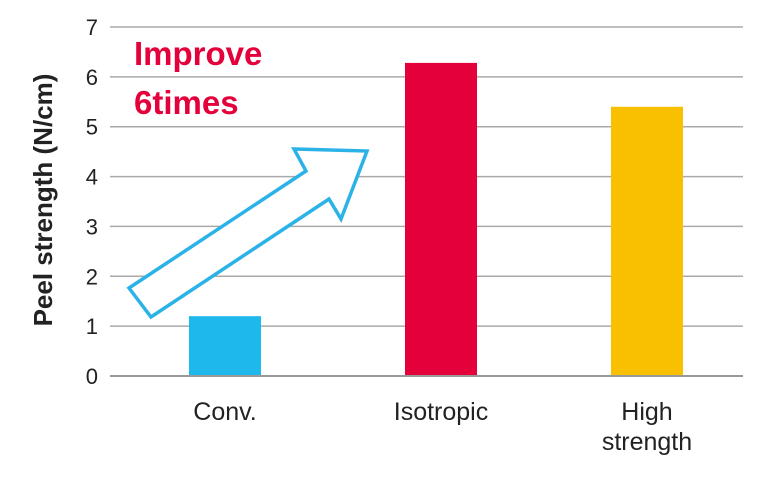  Describe the element at coordinates (646, 412) in the screenshot. I see `category-label: High` at that location.